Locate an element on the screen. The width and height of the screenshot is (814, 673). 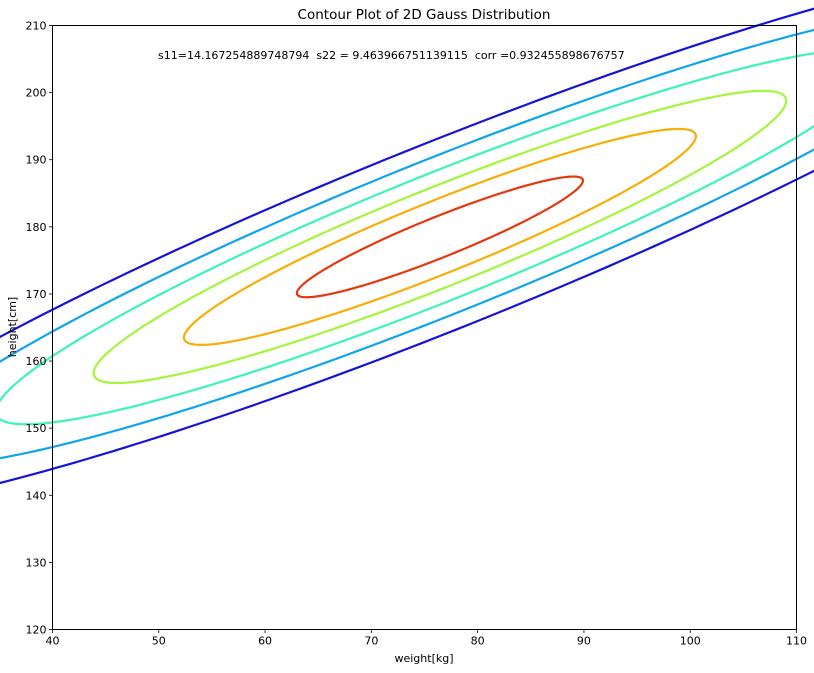
chart-title: Contour Plot of 2D Gauss Distribution is located at coordinates (424, 15).